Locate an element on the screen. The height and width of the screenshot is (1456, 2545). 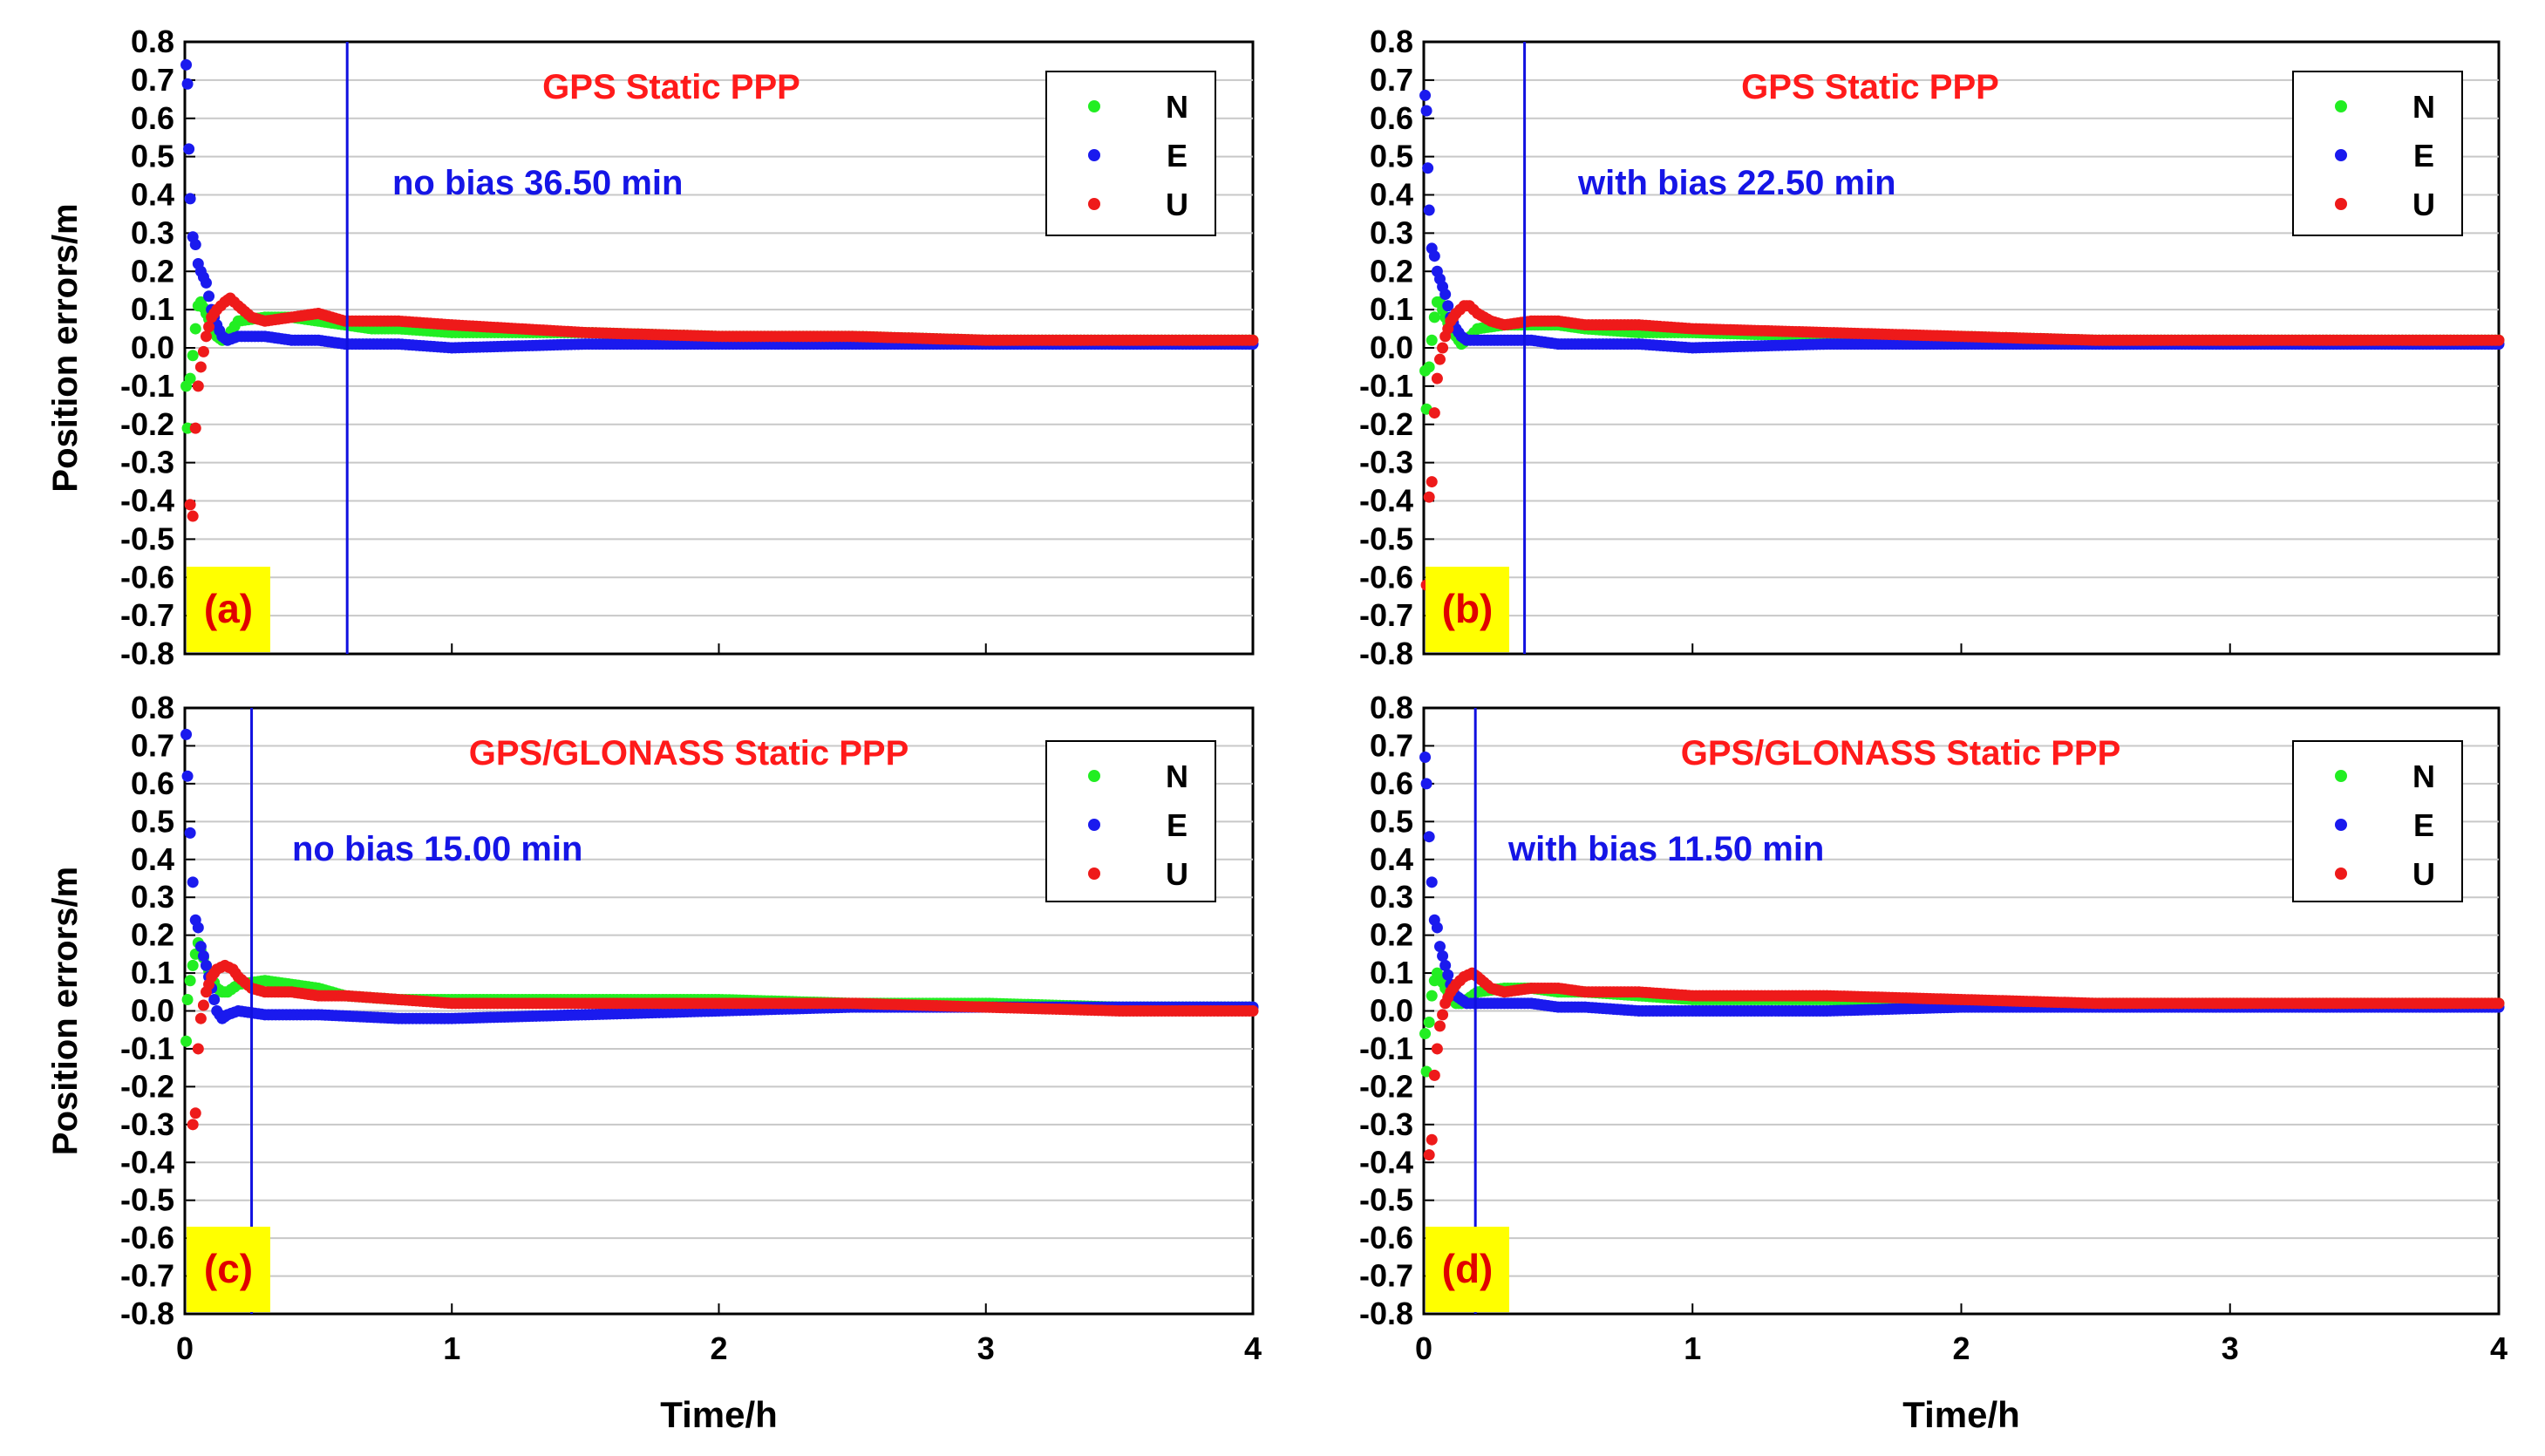
convergence-annotation: with bias 11.50 min is located at coordinates (1665, 849).